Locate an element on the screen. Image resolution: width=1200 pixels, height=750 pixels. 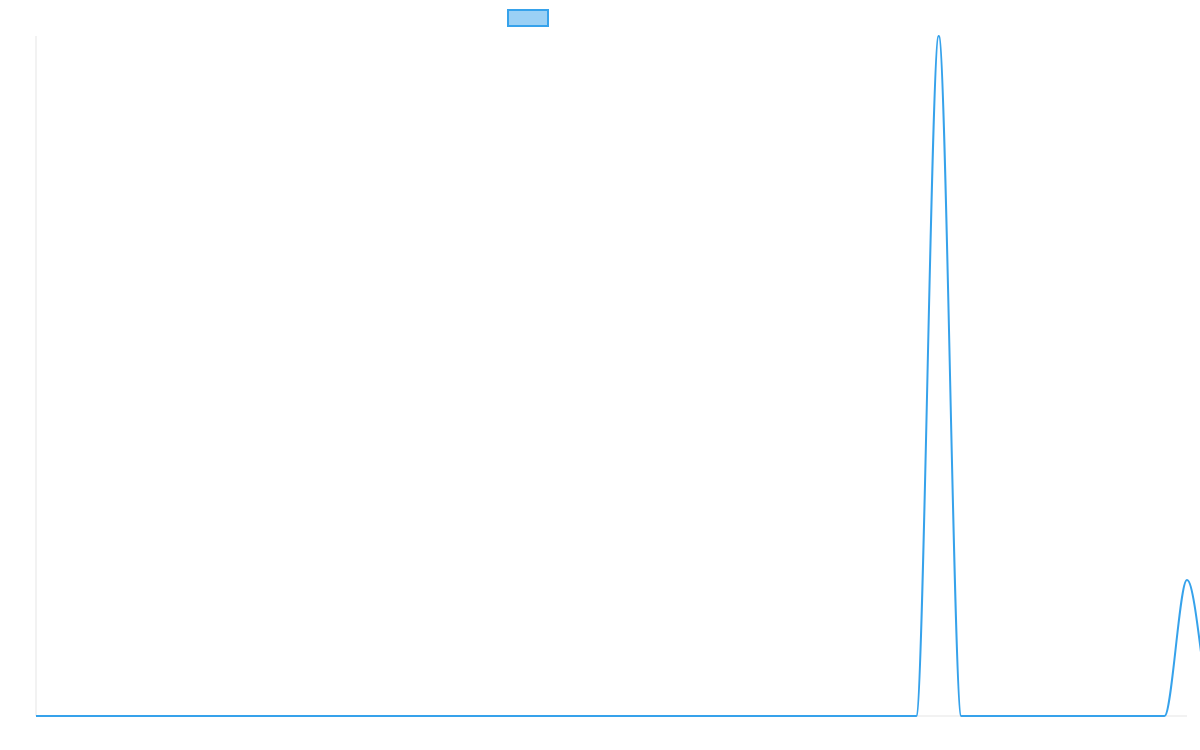
legend-swatch is located at coordinates (528, 18).